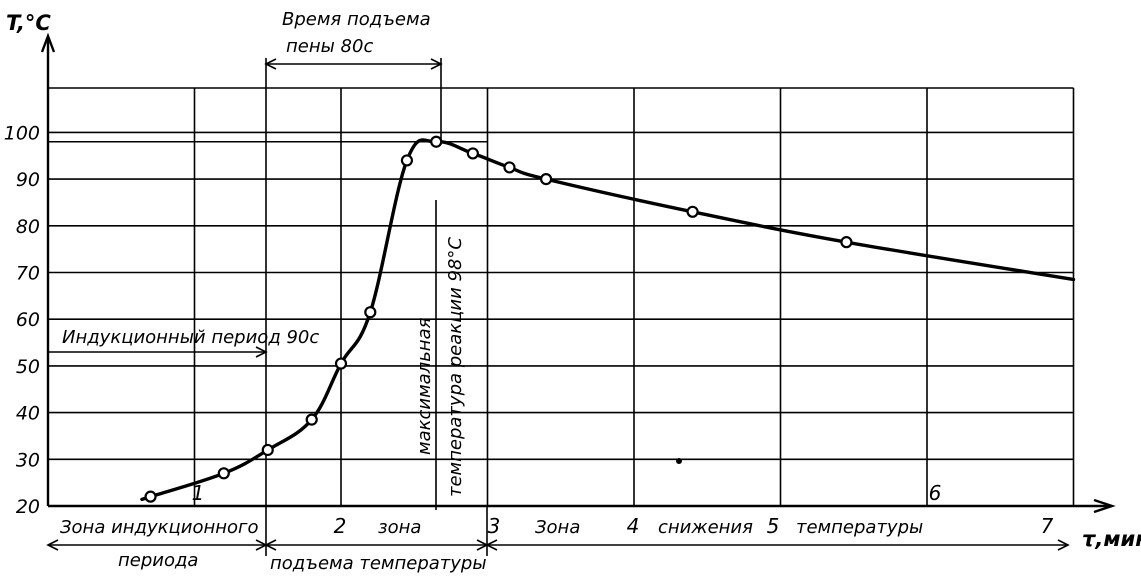  What do you see at coordinates (424, 386) in the screenshot?
I see `max-temp-label-1: максимальная` at bounding box center [424, 386].